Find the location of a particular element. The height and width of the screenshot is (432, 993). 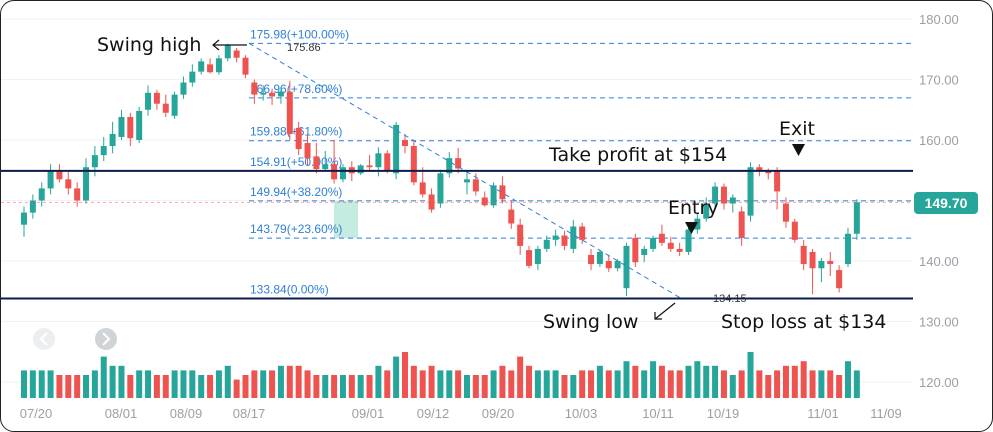

x-tick-label: 10/11 is located at coordinates (658, 413).